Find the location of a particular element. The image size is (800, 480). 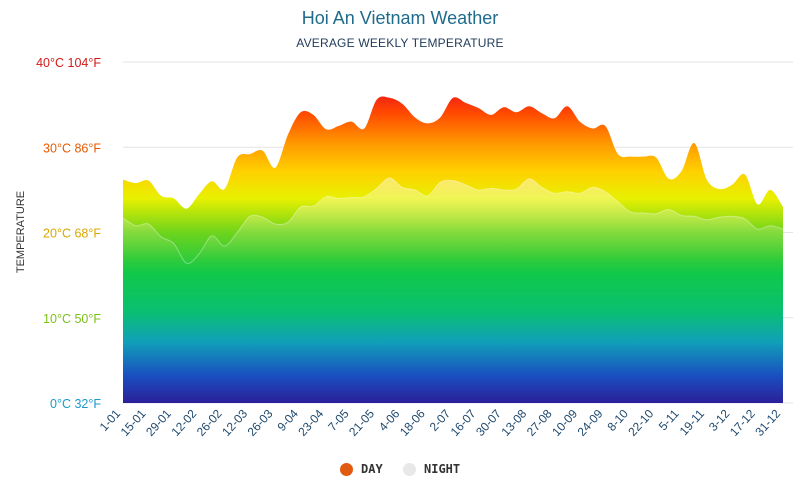

x-tick-label: 10-09 is located at coordinates (564, 422).